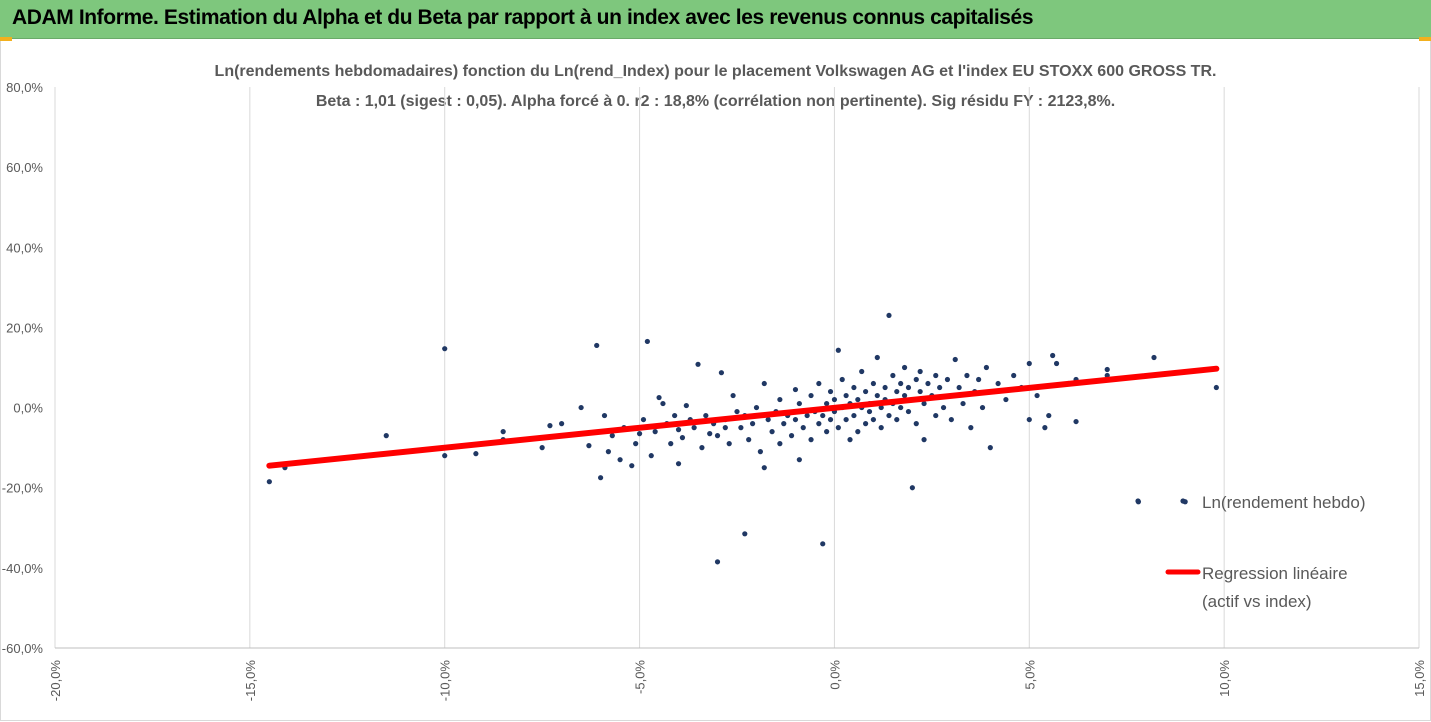  Describe the element at coordinates (6, 39) in the screenshot. I see `header-corner-left` at that location.